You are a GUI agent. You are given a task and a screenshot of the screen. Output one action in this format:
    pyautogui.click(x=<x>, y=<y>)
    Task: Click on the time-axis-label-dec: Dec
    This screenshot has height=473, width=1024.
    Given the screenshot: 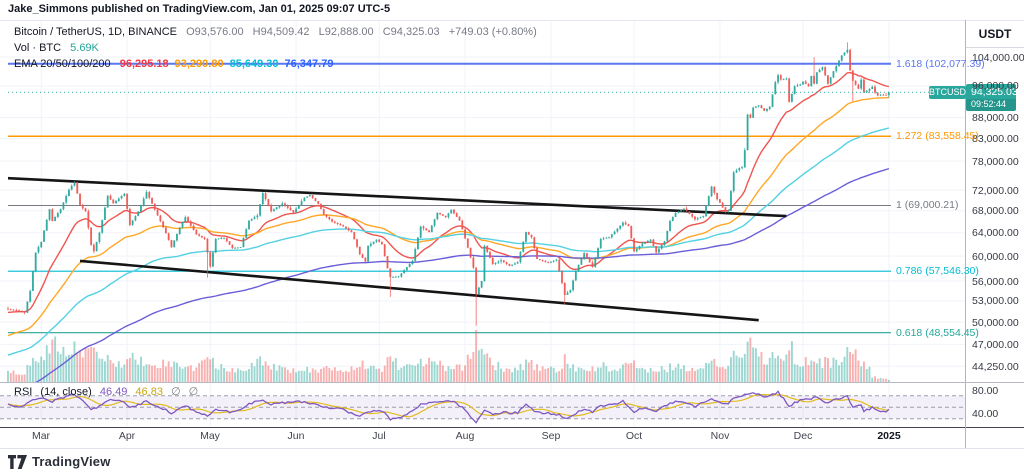 What is the action you would take?
    pyautogui.click(x=803, y=436)
    